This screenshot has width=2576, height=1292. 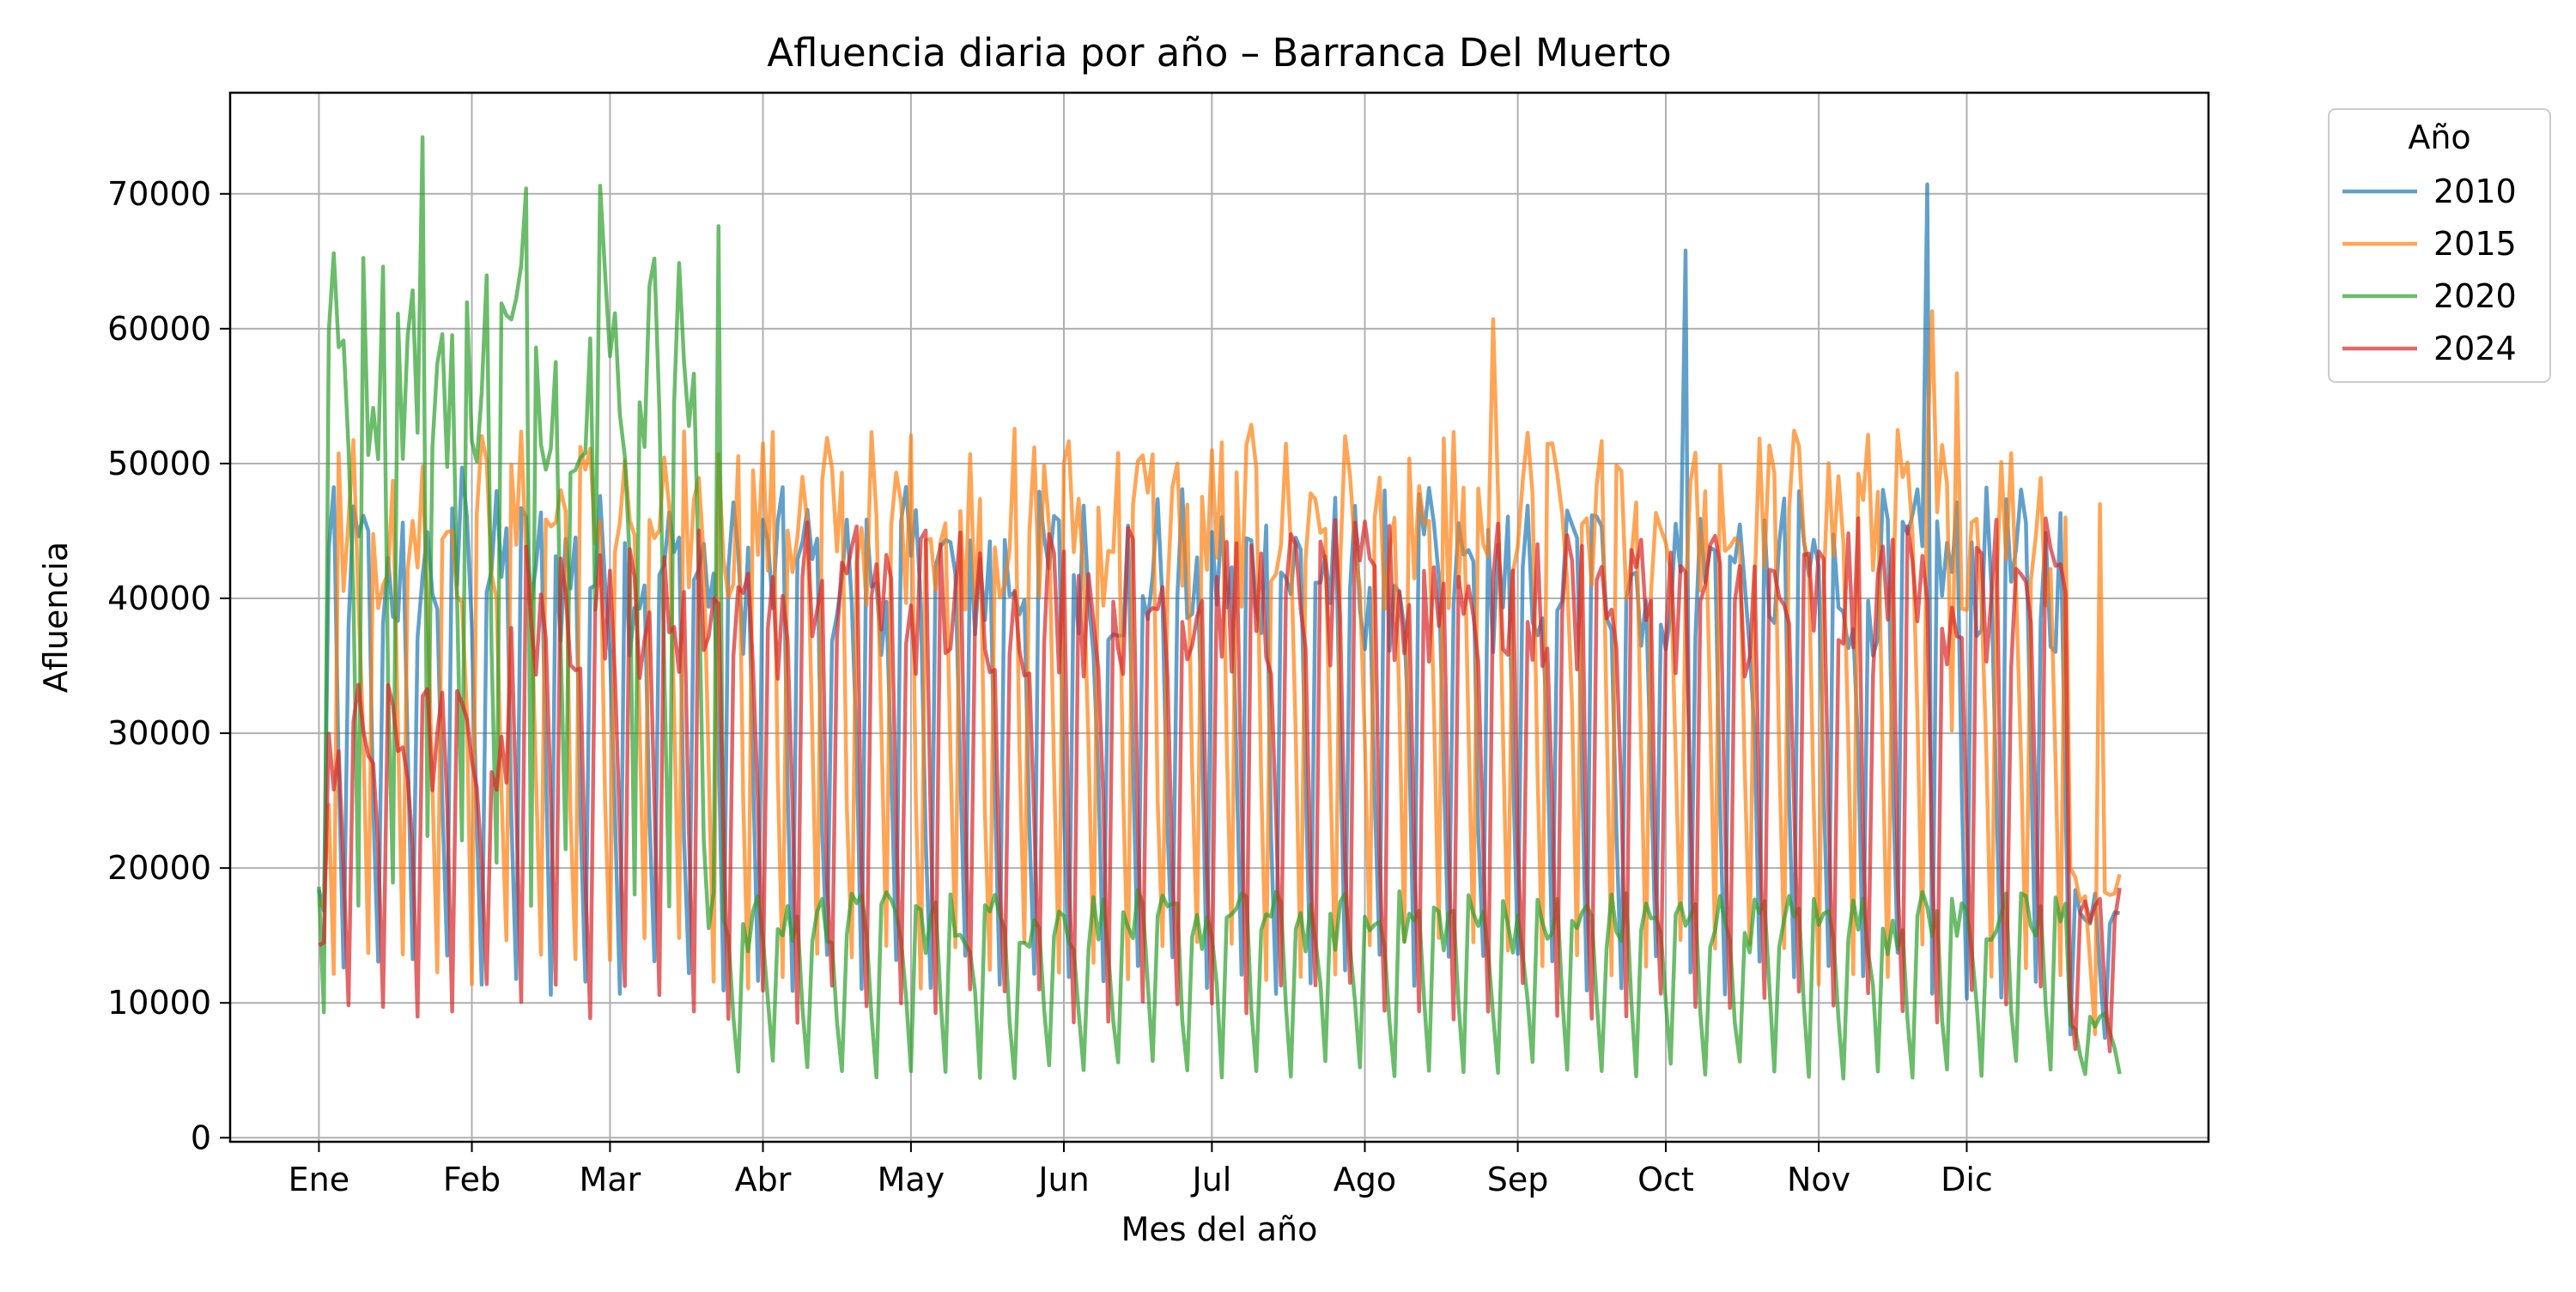 What do you see at coordinates (1141, 1170) in the screenshot?
I see `x-axis: Ene Feb Mar Abr May Jun Jul Ago Sep Oct Nov Dic` at bounding box center [1141, 1170].